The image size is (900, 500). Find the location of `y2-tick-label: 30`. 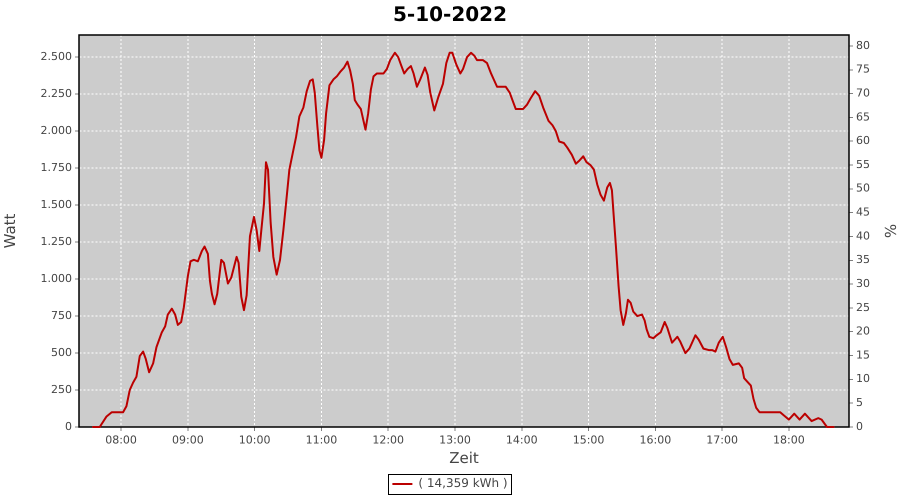

y2-tick-label: 30 is located at coordinates (863, 283).